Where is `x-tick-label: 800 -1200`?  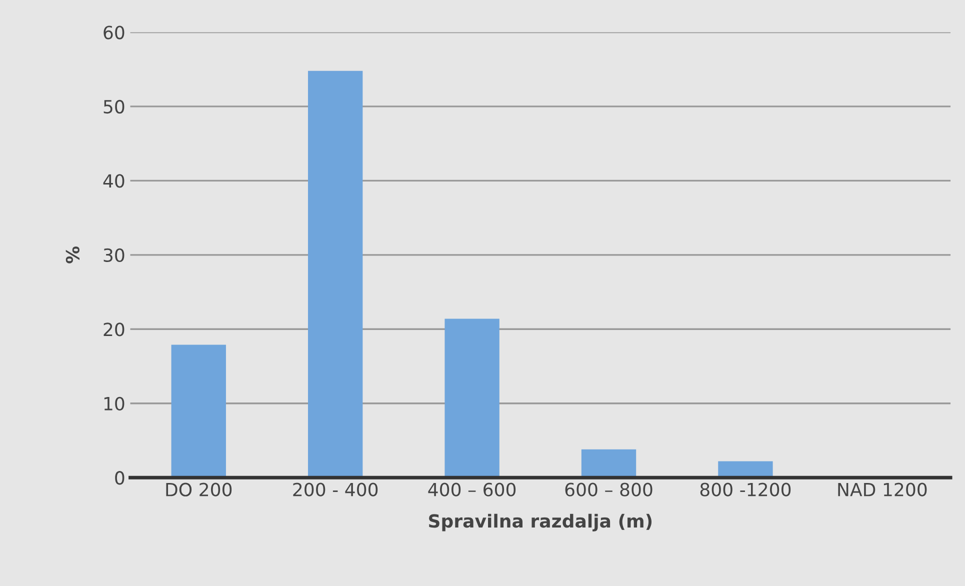
x-tick-label: 800 -1200 is located at coordinates (745, 489).